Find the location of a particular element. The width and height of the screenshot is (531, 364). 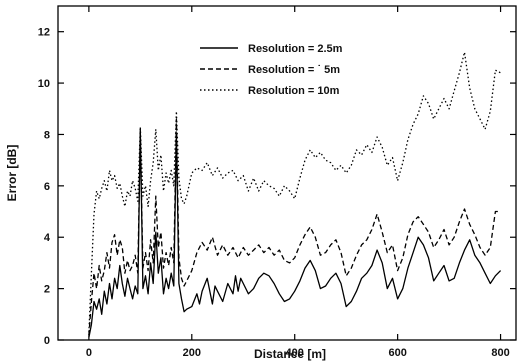

legend-label-3: Resolution = 10m is located at coordinates (294, 91).